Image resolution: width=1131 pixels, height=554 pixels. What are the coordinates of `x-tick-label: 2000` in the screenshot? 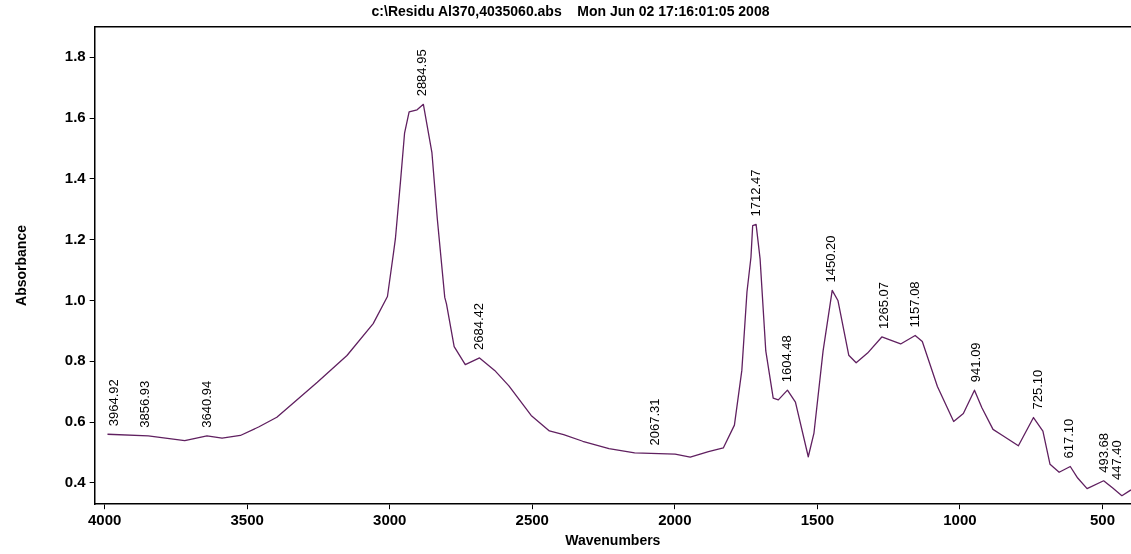 It's located at (675, 520).